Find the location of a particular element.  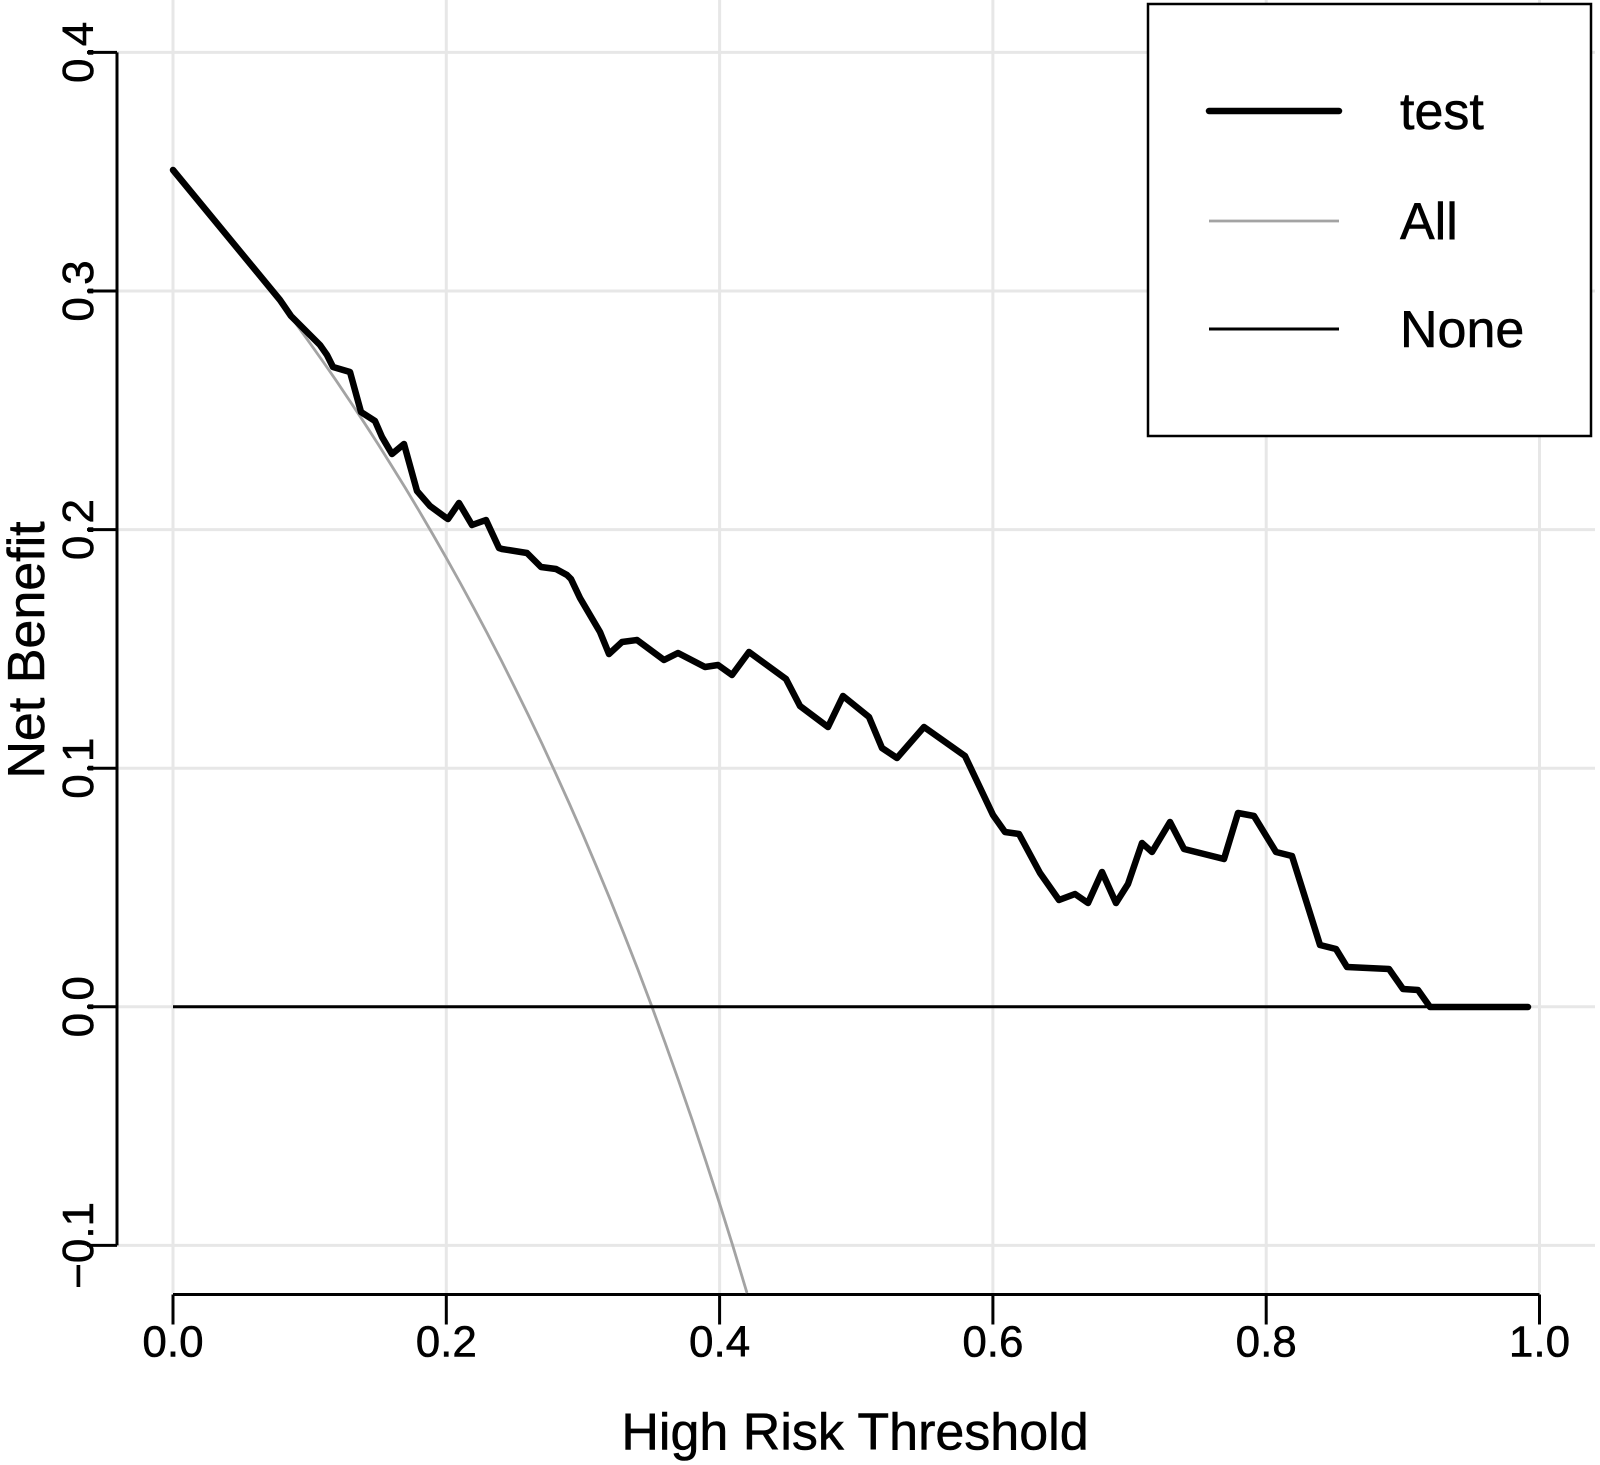

svg-text: test is located at coordinates (1442, 112).